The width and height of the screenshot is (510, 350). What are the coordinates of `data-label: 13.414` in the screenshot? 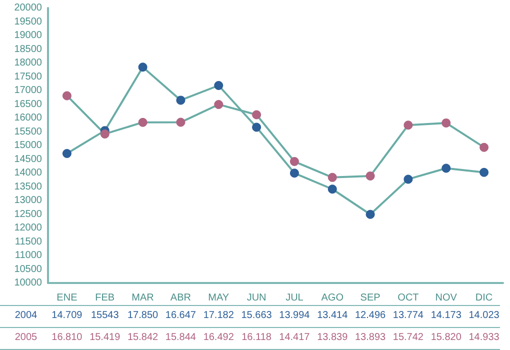 It's located at (332, 316).